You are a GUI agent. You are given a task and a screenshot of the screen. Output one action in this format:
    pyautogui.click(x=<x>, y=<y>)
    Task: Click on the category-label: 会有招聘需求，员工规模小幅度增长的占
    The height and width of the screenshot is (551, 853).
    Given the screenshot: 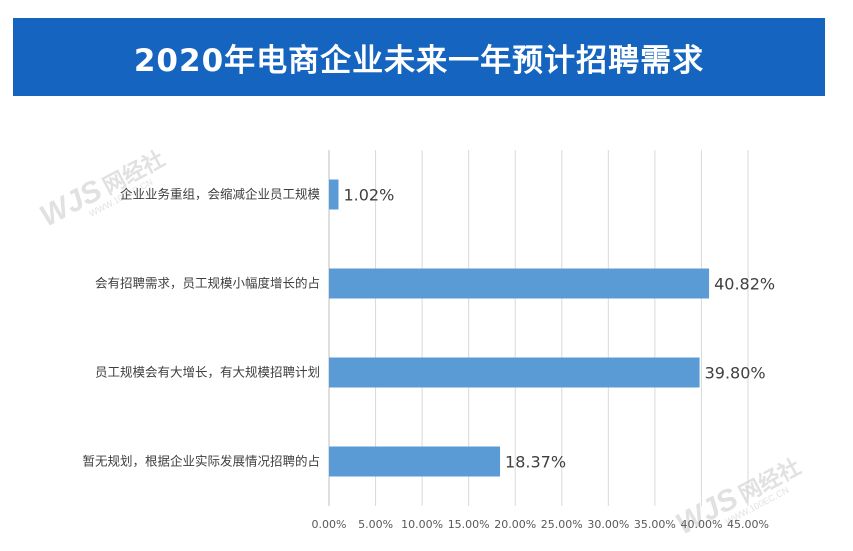 What is the action you would take?
    pyautogui.click(x=207, y=283)
    